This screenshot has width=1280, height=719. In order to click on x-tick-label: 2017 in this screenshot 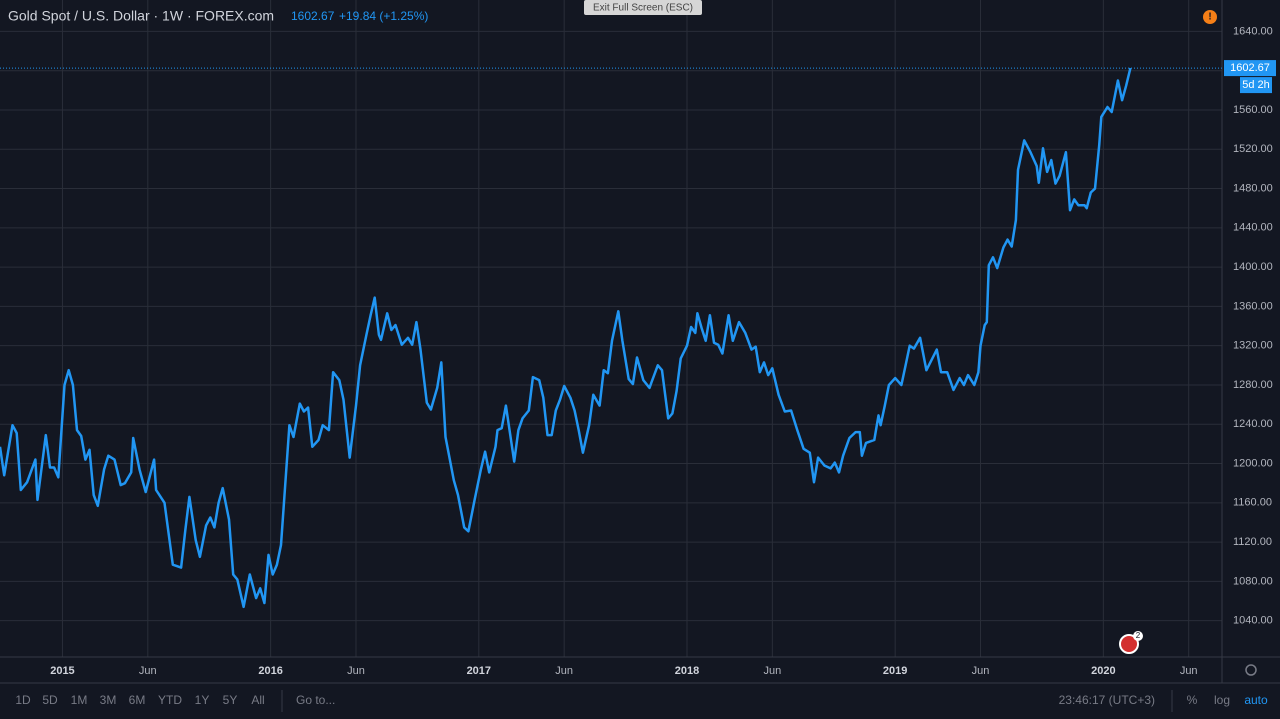, I will do `click(479, 671)`.